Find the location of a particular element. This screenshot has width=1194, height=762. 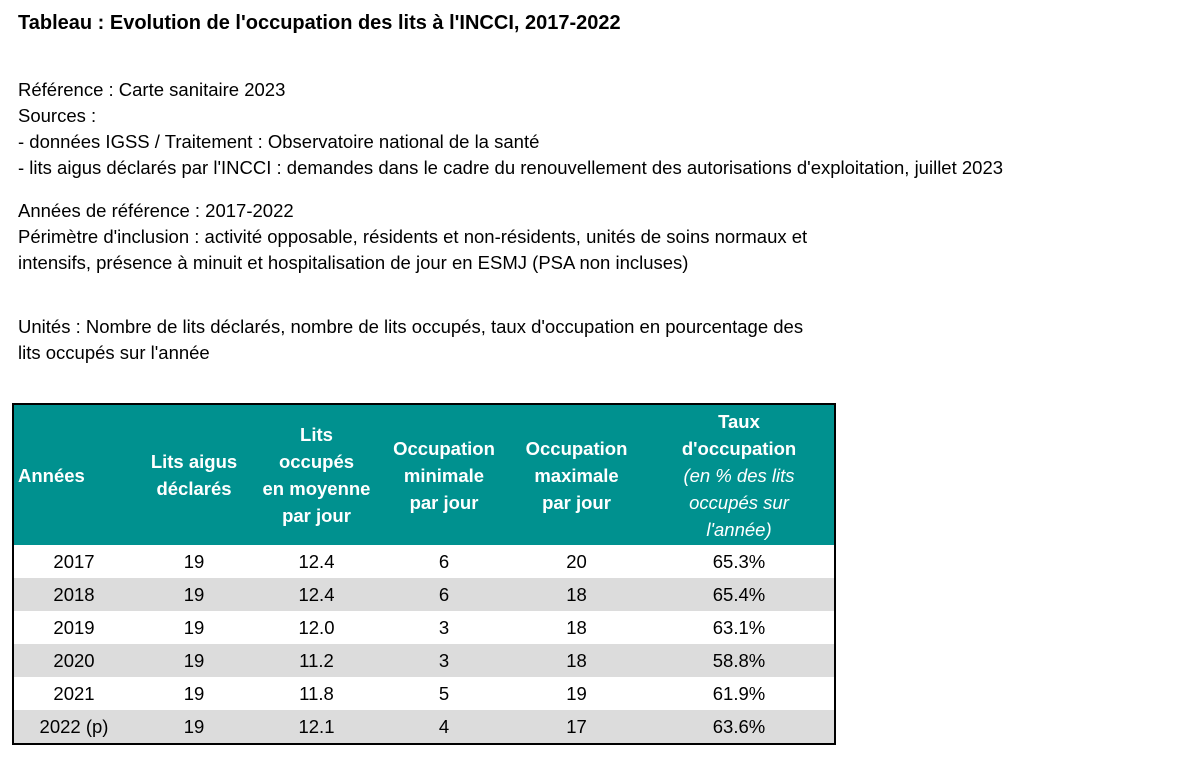

units-line-2: lits occupés sur l'année is located at coordinates (114, 352).